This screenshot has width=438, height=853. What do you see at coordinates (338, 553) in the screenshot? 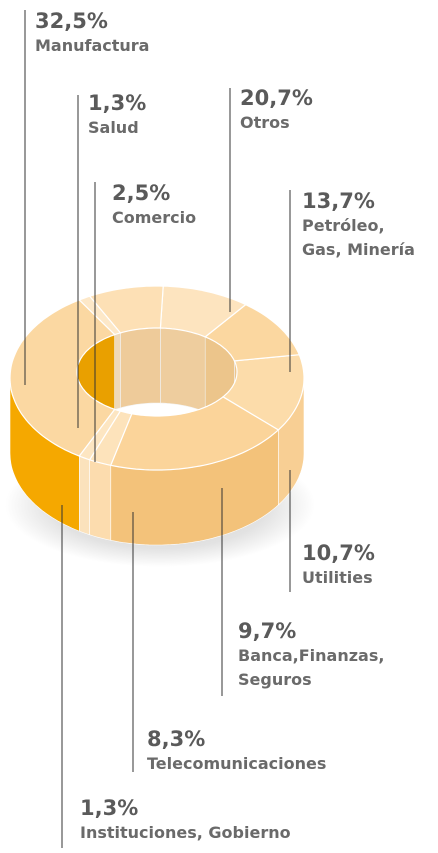
I see `value-label: 10,7%` at bounding box center [338, 553].